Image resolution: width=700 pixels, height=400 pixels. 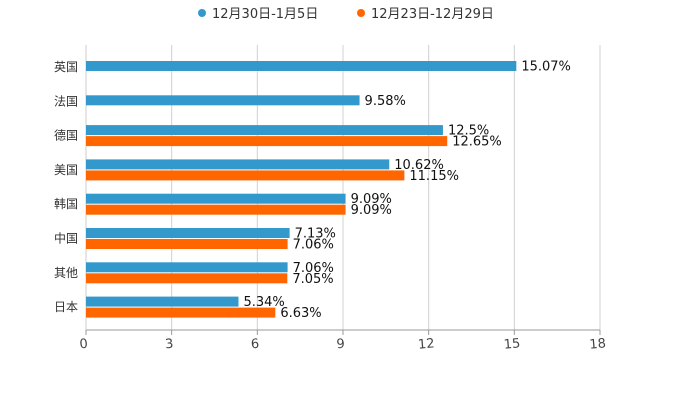 What do you see at coordinates (66, 67) in the screenshot?
I see `category-label: 英国` at bounding box center [66, 67].